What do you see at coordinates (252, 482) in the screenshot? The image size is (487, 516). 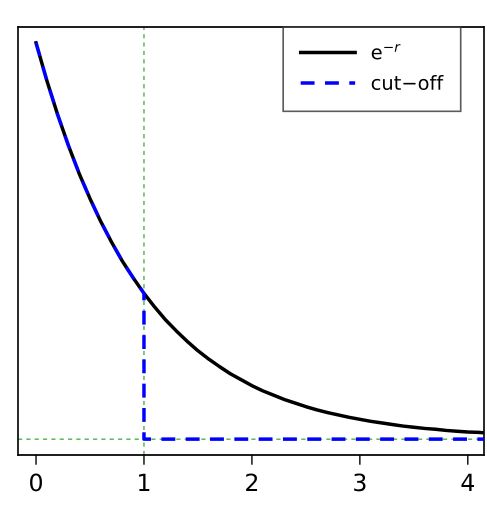 I see `x-tick-label: 2` at bounding box center [252, 482].